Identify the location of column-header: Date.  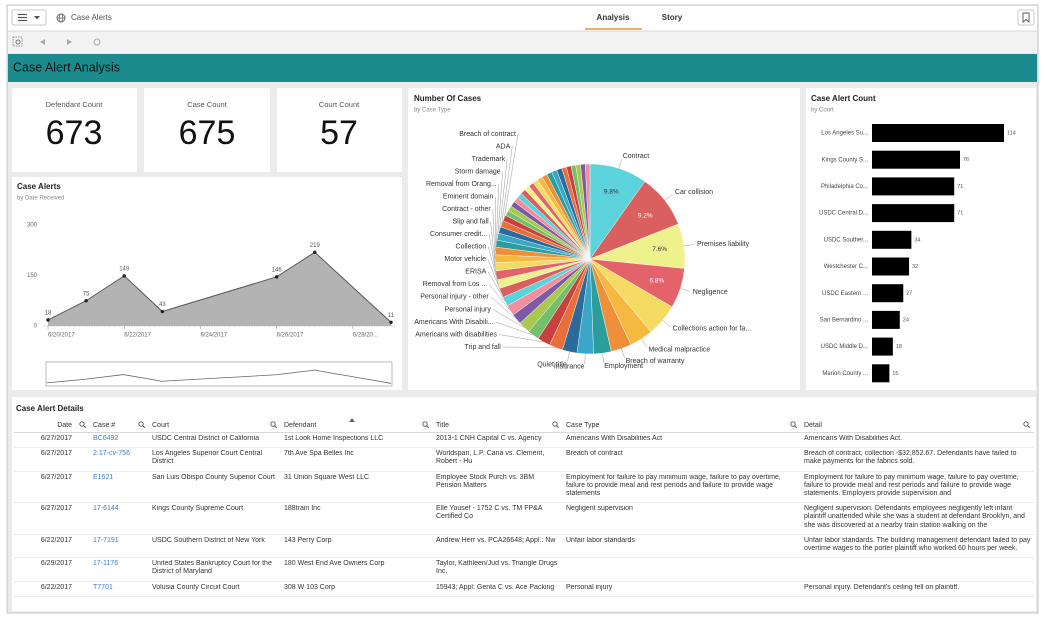
(52, 425).